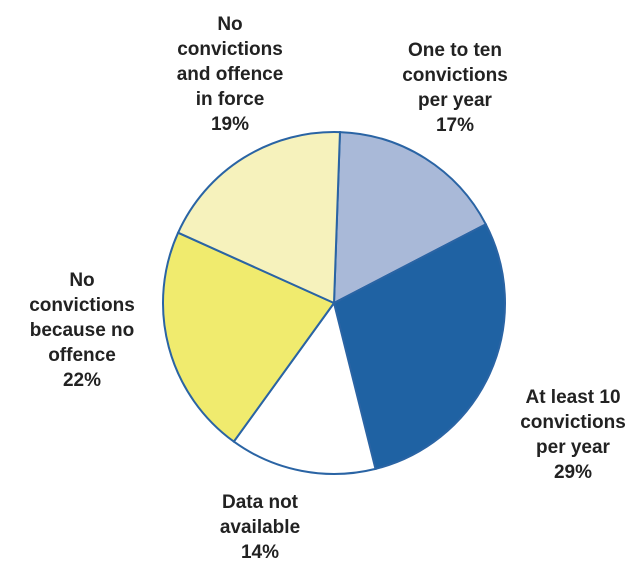  What do you see at coordinates (260, 527) in the screenshot?
I see `slice-label-data-not-available: Data not available 14%` at bounding box center [260, 527].